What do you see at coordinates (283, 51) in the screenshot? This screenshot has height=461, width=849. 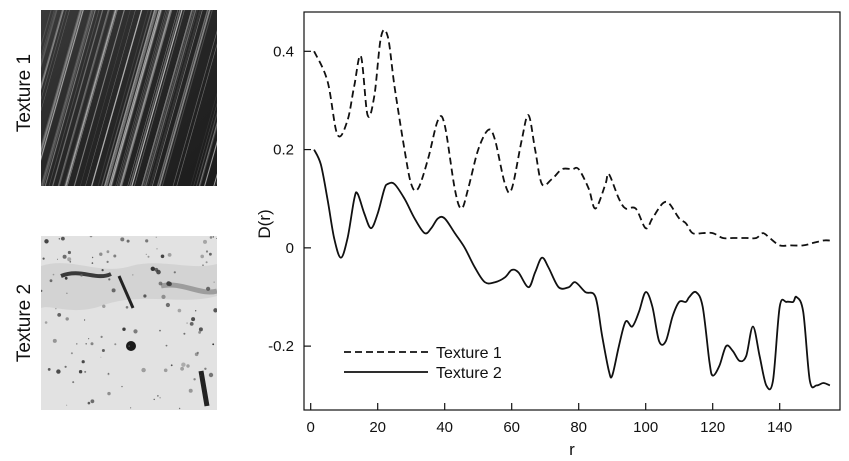 I see `y-tick-label: 0.4` at bounding box center [283, 51].